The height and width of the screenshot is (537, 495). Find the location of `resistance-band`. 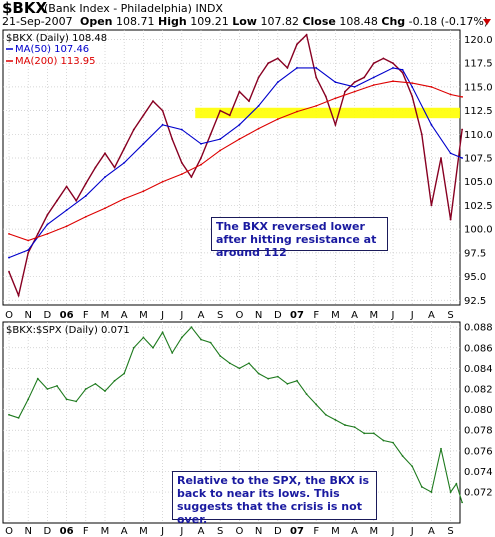

resistance-band is located at coordinates (328, 113).